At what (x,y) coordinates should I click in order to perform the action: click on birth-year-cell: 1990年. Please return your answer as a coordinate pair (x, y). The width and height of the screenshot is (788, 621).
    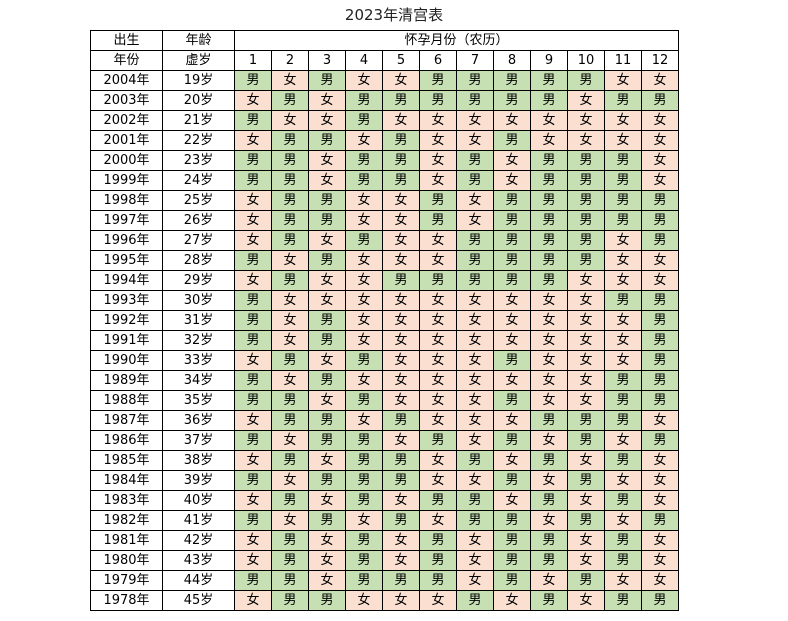
    Looking at the image, I should click on (126, 360).